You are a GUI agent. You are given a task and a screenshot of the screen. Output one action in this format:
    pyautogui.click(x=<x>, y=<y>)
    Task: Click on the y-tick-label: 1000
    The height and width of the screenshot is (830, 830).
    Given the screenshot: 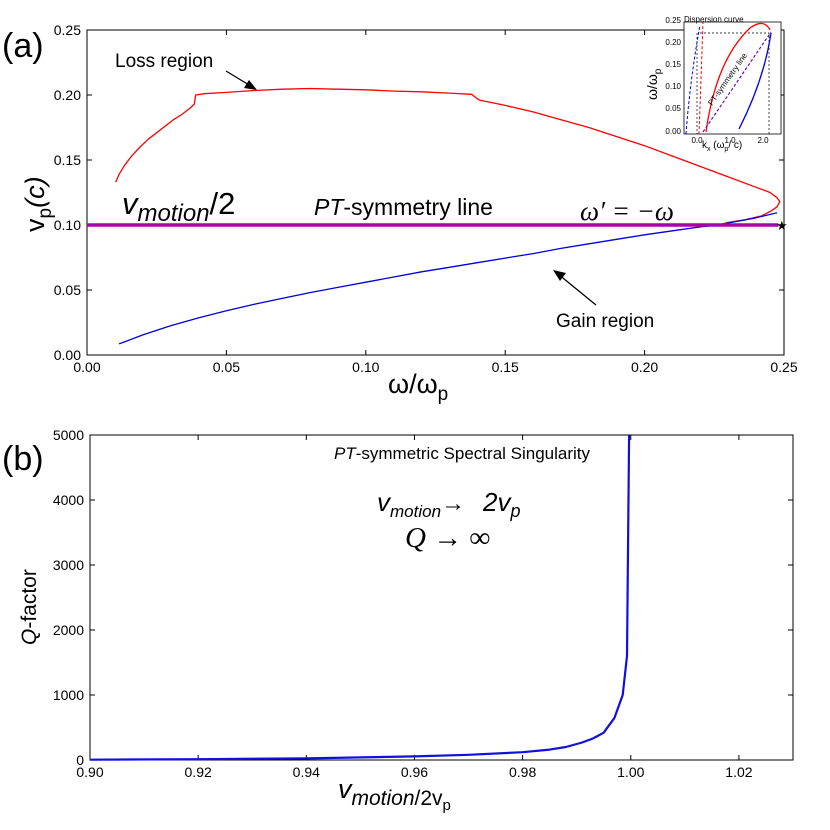 What is the action you would take?
    pyautogui.click(x=68, y=695)
    